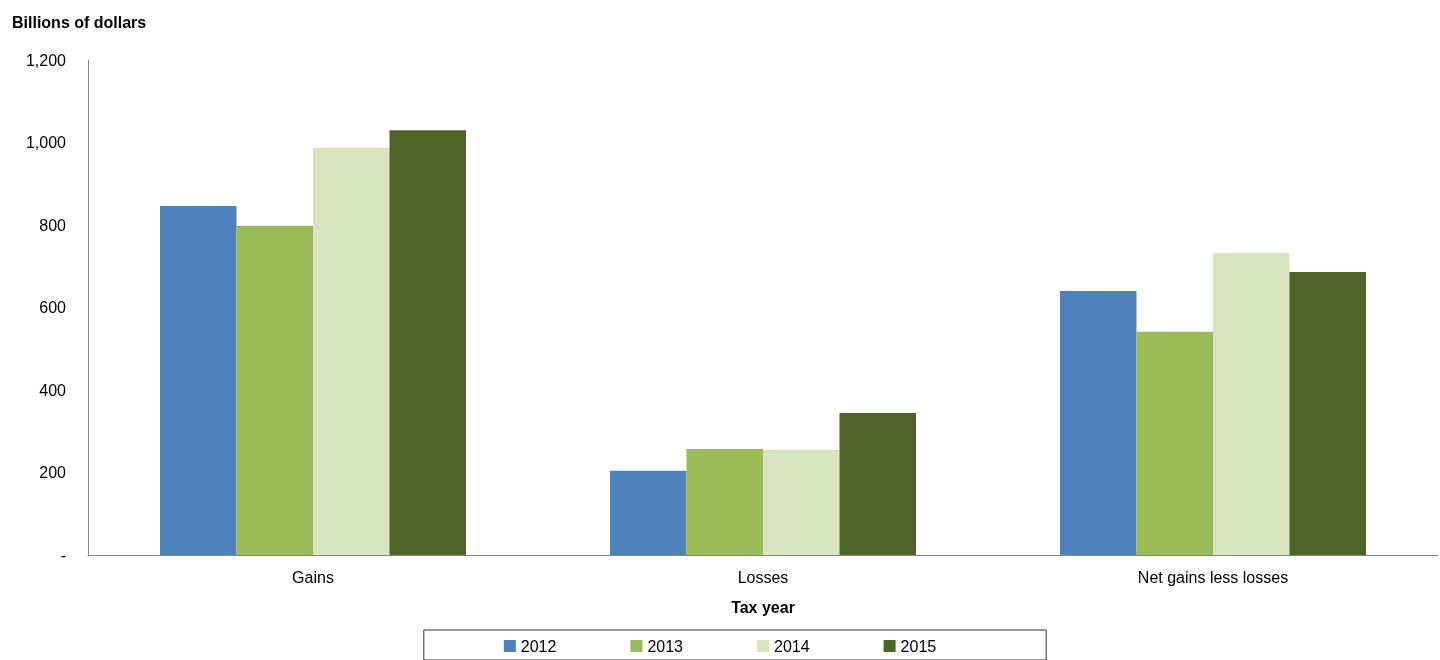 This screenshot has width=1440, height=660. What do you see at coordinates (763, 577) in the screenshot?
I see `x-tick-label: Losses` at bounding box center [763, 577].